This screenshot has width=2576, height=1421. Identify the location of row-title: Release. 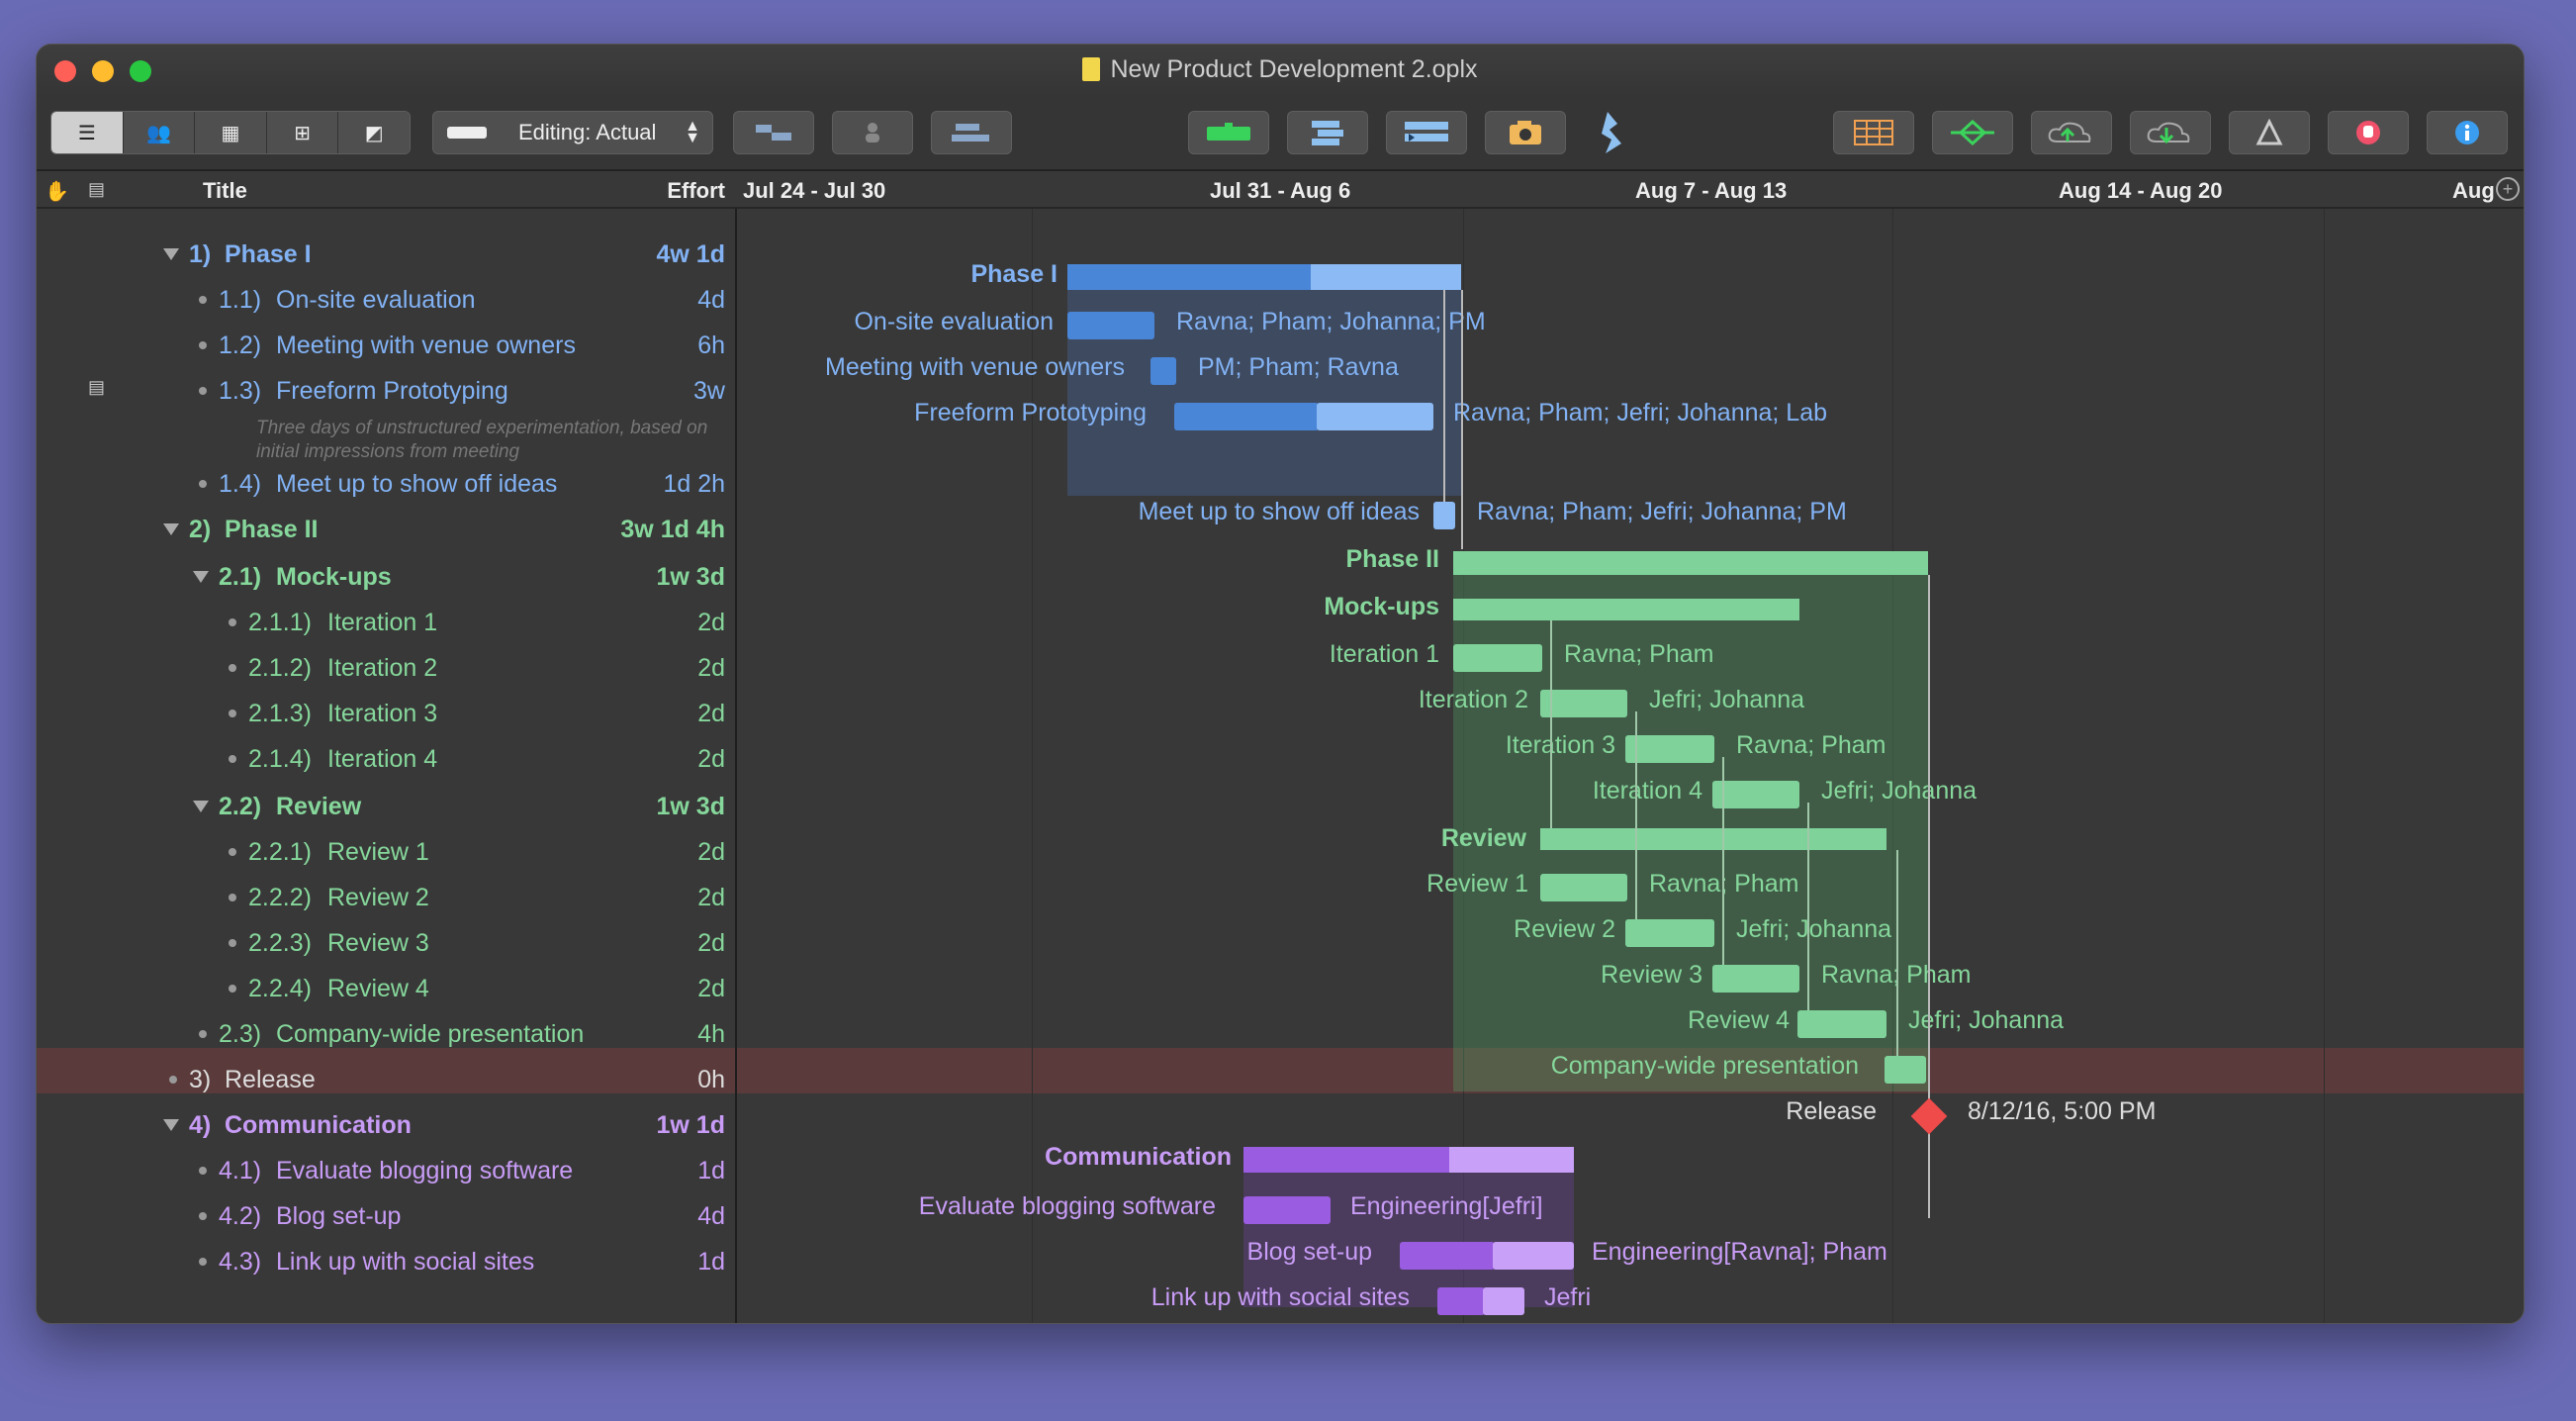
(270, 1079).